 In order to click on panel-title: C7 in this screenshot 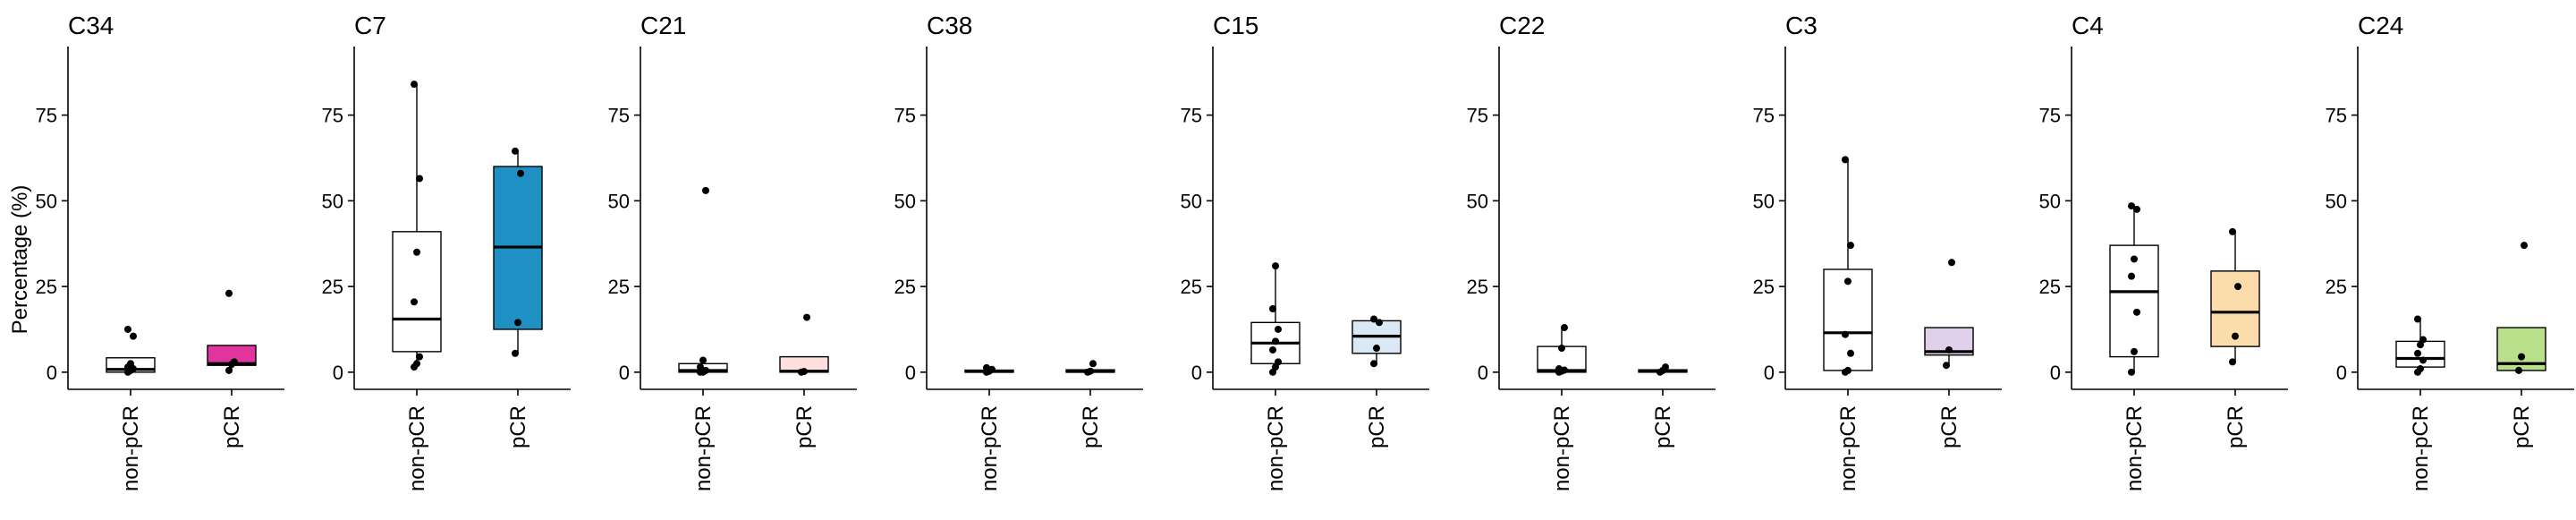, I will do `click(370, 26)`.